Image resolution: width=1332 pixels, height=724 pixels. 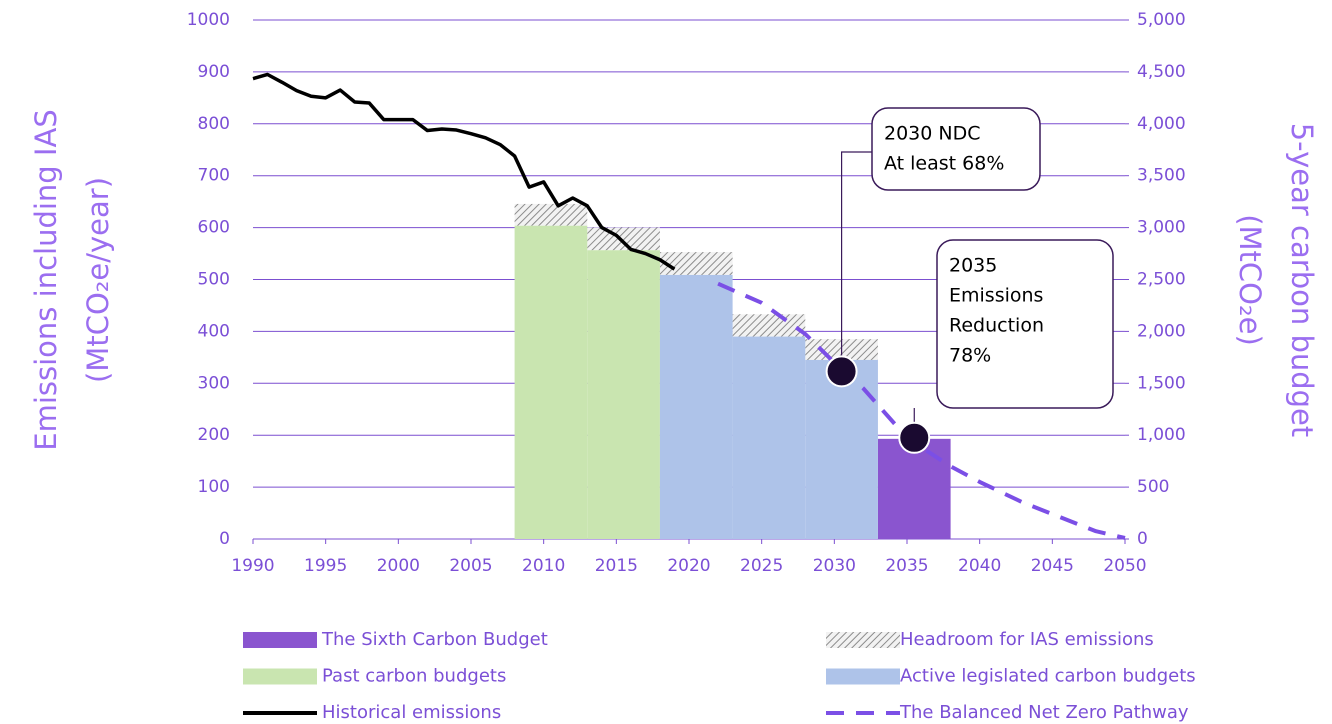 I want to click on y2-tick-label: 1,000, so click(x=1161, y=435).